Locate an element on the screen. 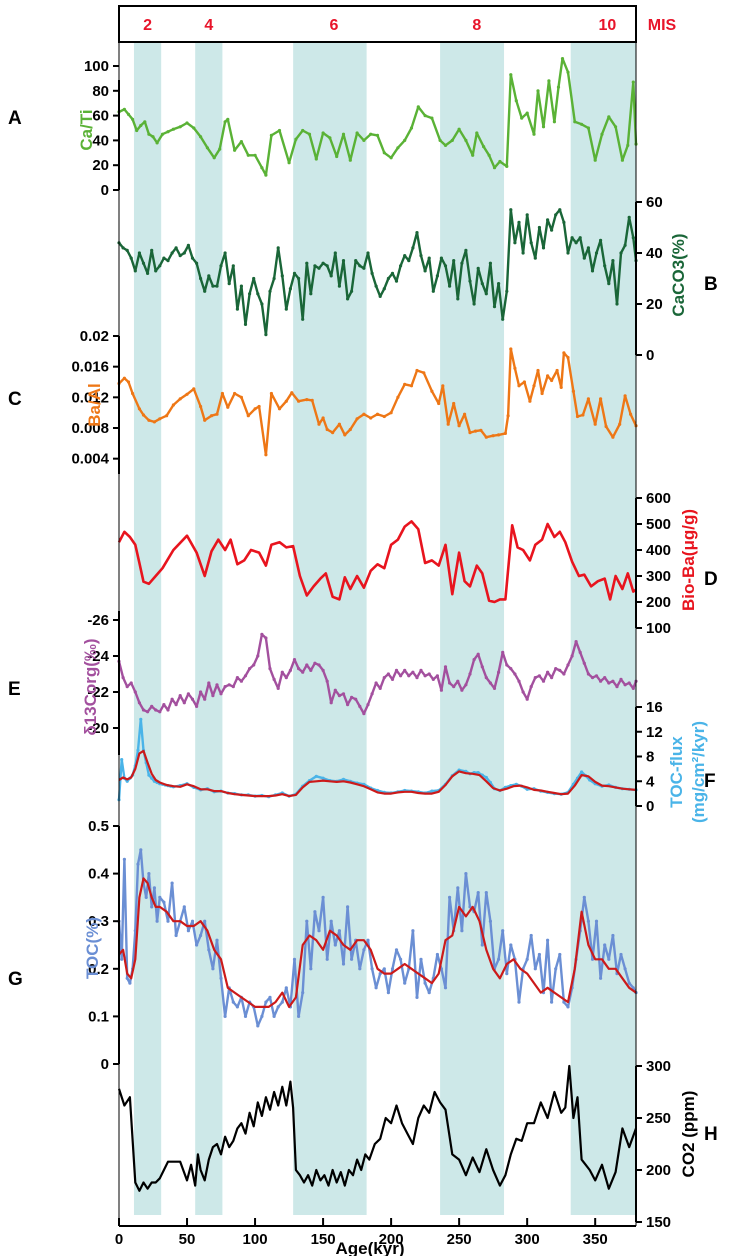  y-axis-label-A: Ca/Ti is located at coordinates (86, 129).